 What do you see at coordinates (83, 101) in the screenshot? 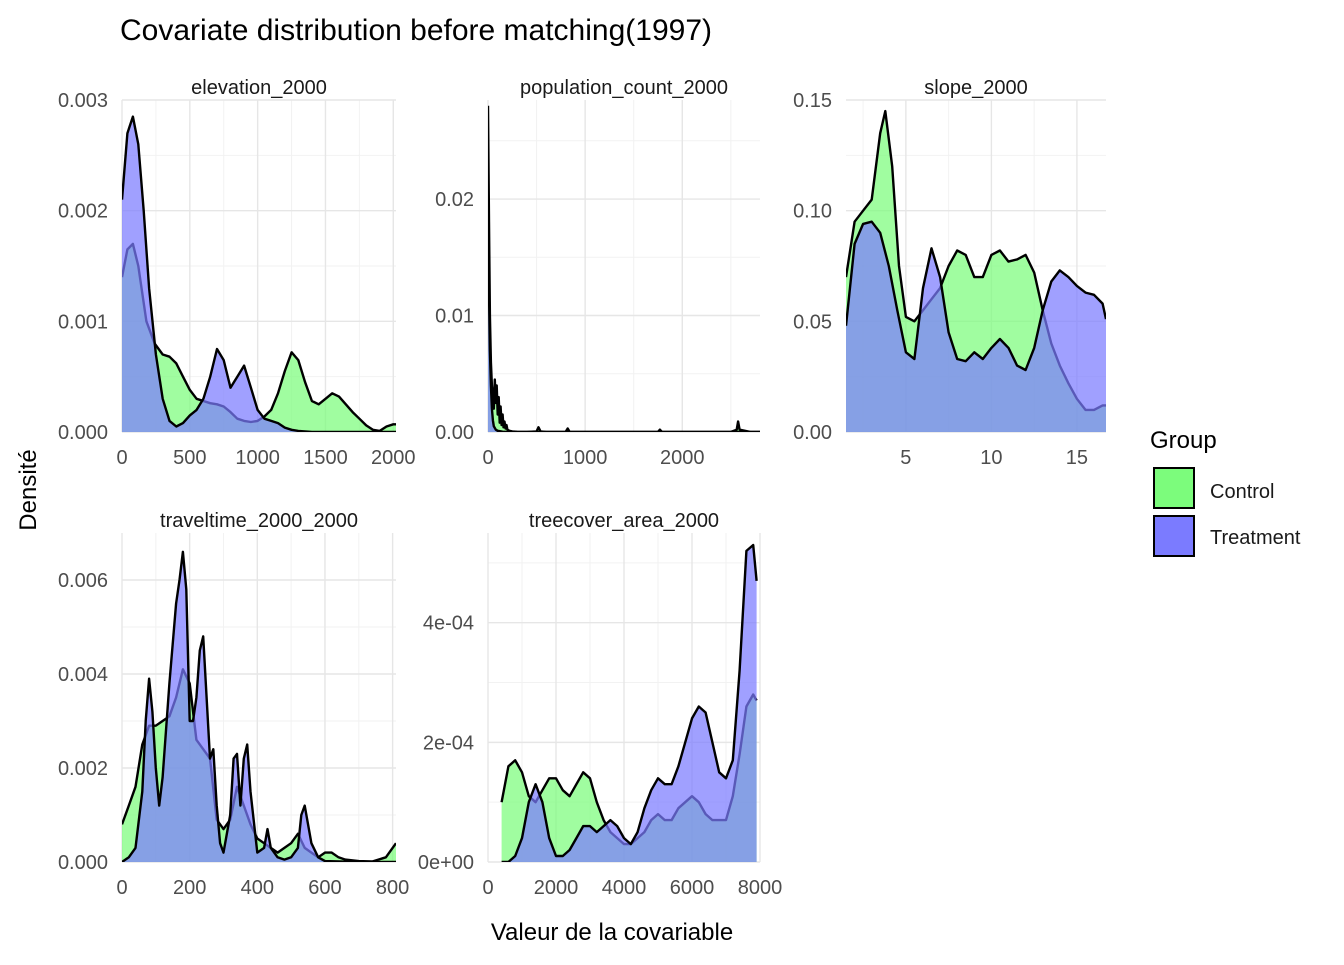
I see `y-tick-label: 0.003` at bounding box center [83, 101].